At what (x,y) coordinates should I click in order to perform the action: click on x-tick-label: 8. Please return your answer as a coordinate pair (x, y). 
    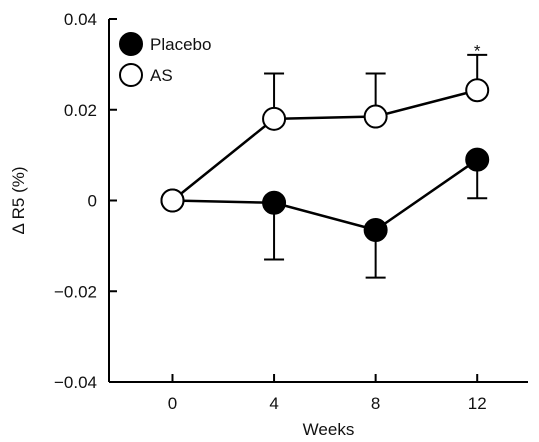
    Looking at the image, I should click on (375, 403).